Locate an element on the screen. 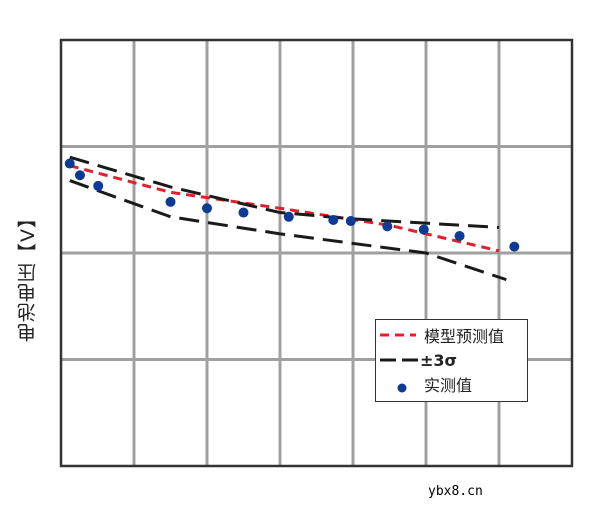 The image size is (608, 523). legend: 模型预测值 ±3σ 实测值 is located at coordinates (451, 360).